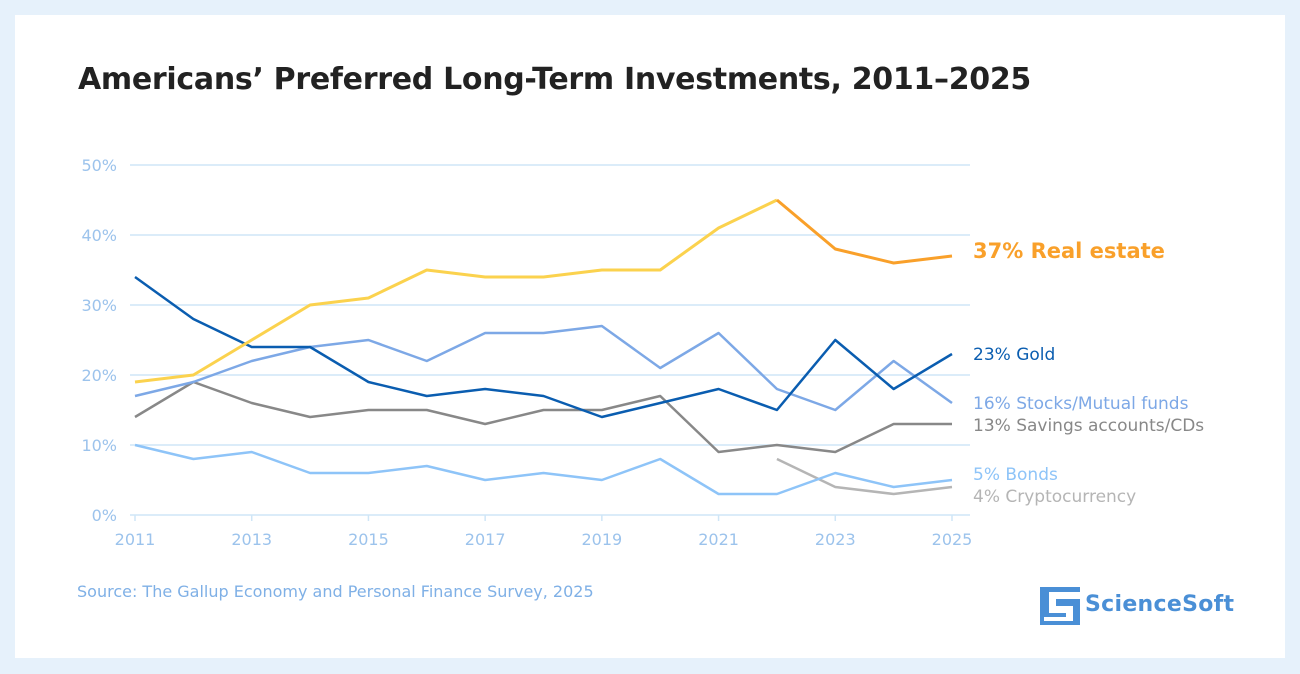  Describe the element at coordinates (99, 375) in the screenshot. I see `y-tick-label: 20%` at that location.